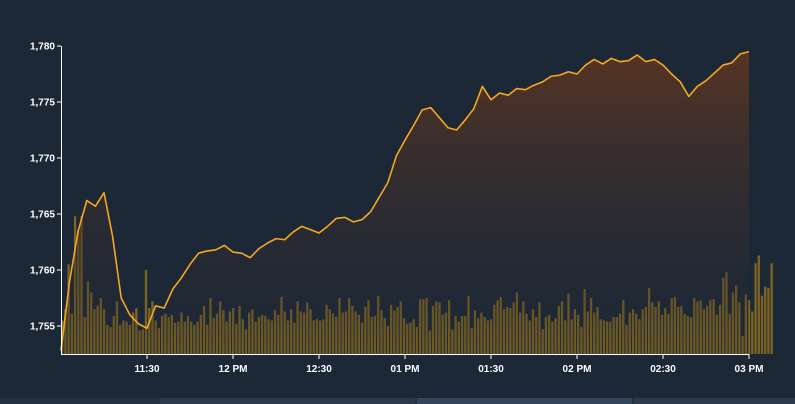 The image size is (795, 404). I want to click on x-tick-label: 03 PM, so click(749, 369).